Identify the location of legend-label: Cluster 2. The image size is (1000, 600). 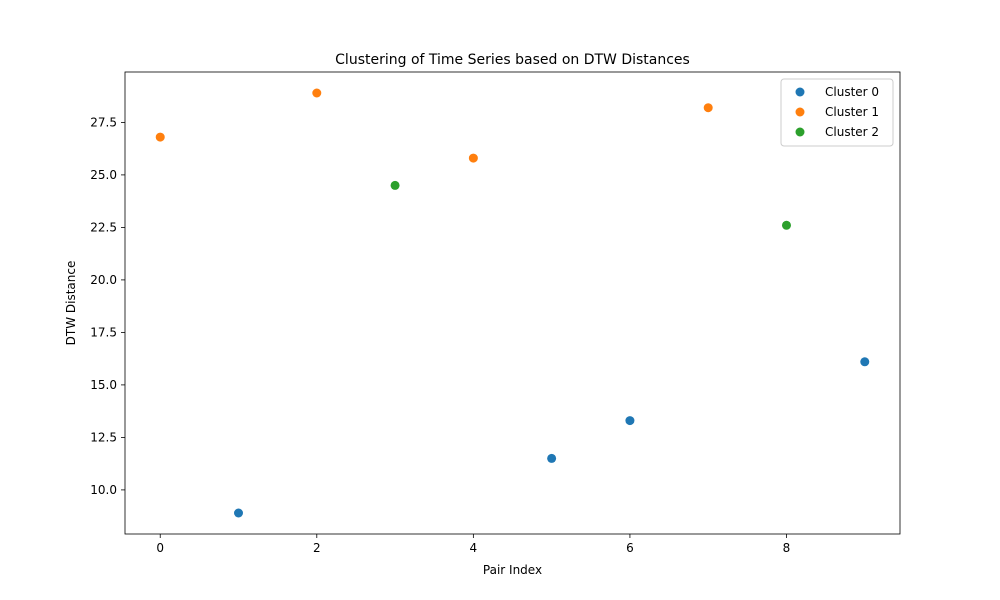
(852, 132).